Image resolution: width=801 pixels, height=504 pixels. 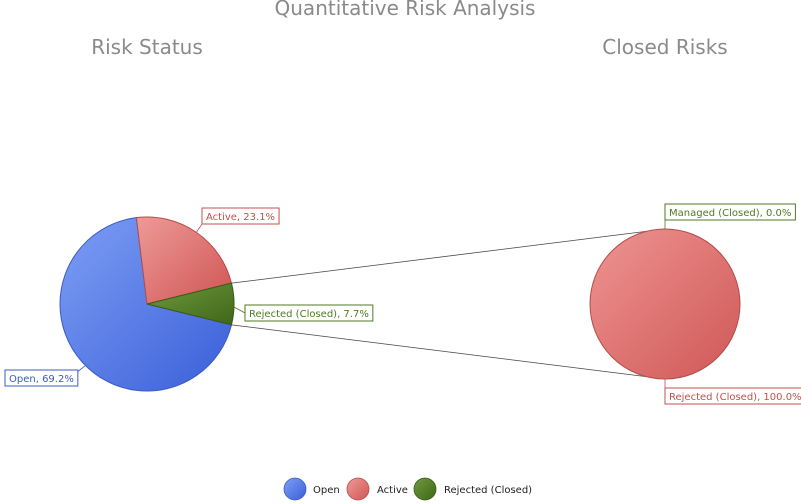 I want to click on label-managed-closed: Managed (Closed), 0.0%, so click(x=730, y=216).